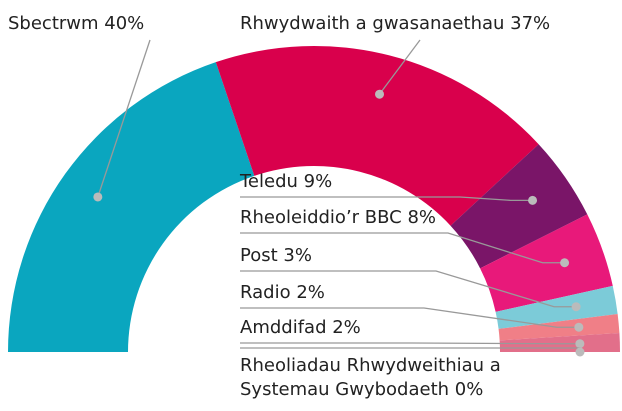 This screenshot has width=622, height=411. What do you see at coordinates (530, 23) in the screenshot?
I see `value-label: 37%` at bounding box center [530, 23].